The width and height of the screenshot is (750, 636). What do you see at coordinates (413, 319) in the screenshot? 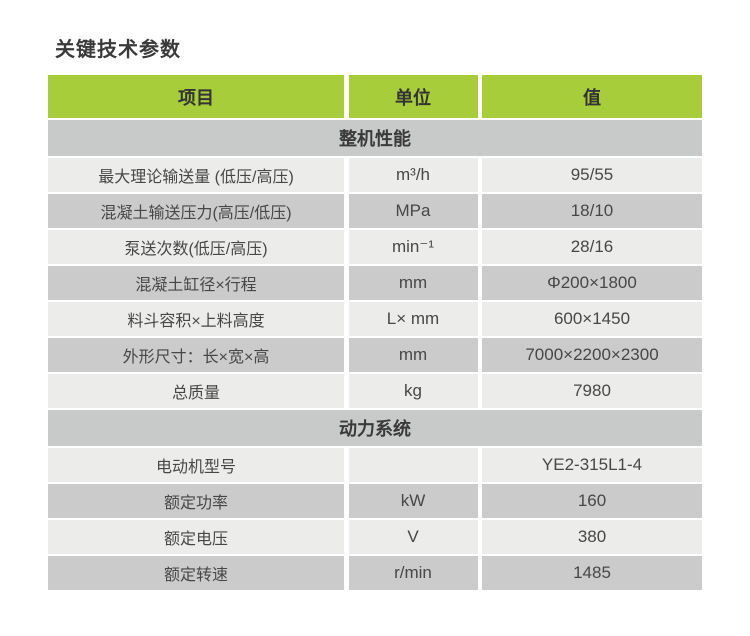
I see `row-unit: L× mm` at bounding box center [413, 319].